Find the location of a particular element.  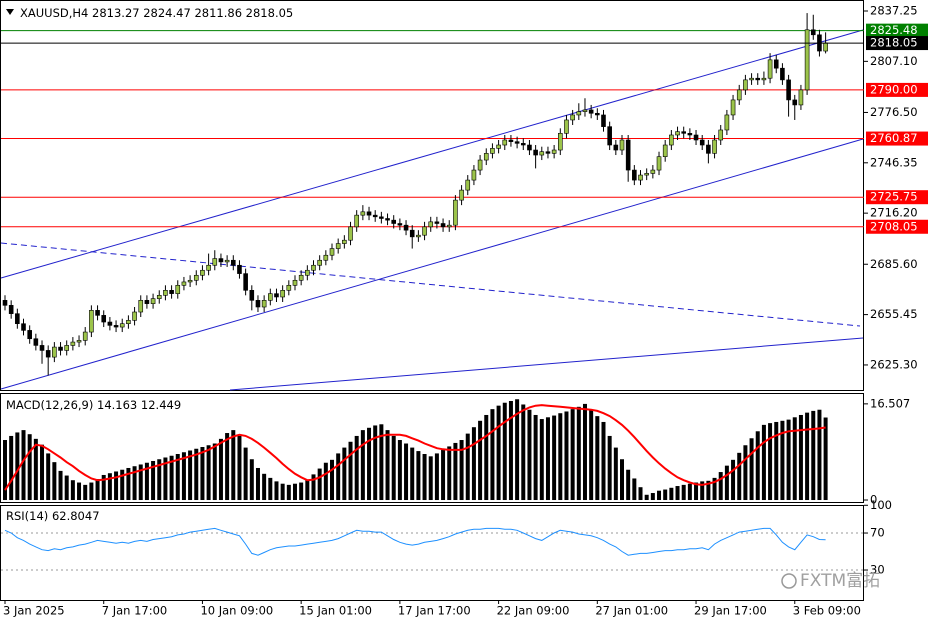

x-tick-label: 15 Jan 01:00 is located at coordinates (335, 611).